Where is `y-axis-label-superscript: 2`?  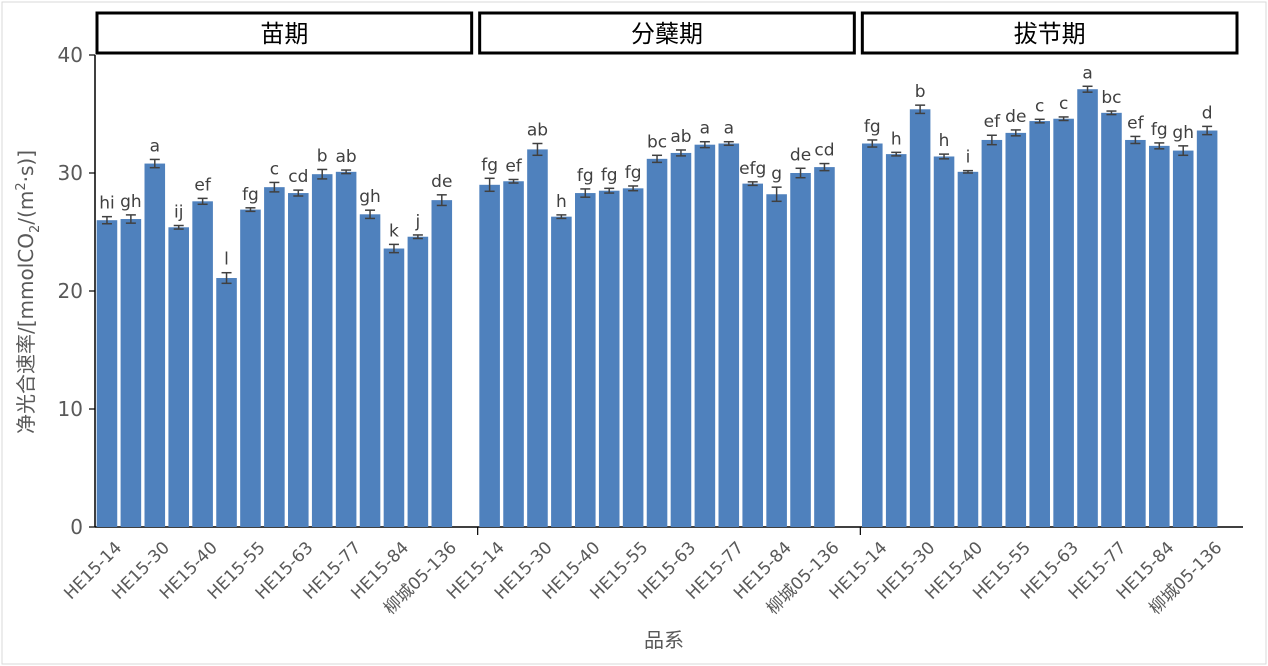 y-axis-label-superscript: 2 is located at coordinates (21, 186).